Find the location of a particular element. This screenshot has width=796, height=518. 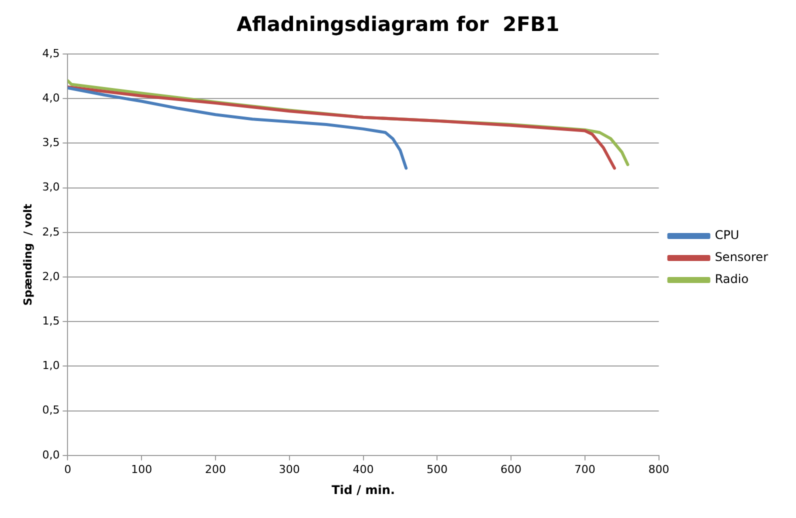

x-tick-label: 100 is located at coordinates (141, 469).